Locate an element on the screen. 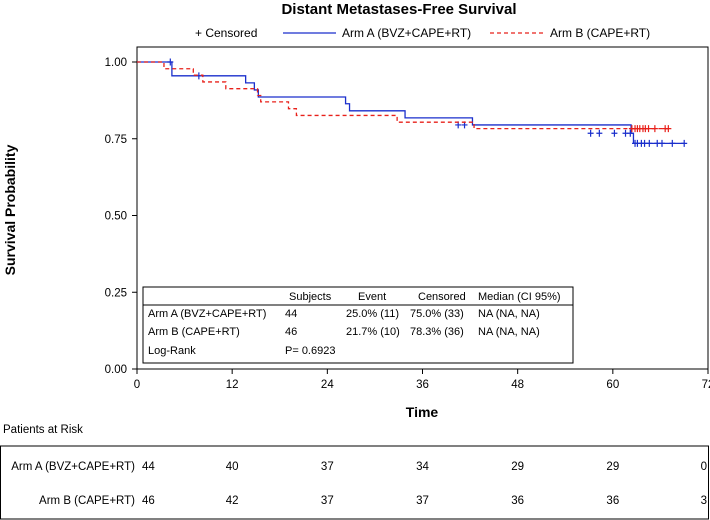  y-axis: 0.00 0.25 0.50 0.75 1.00 is located at coordinates (121, 216).